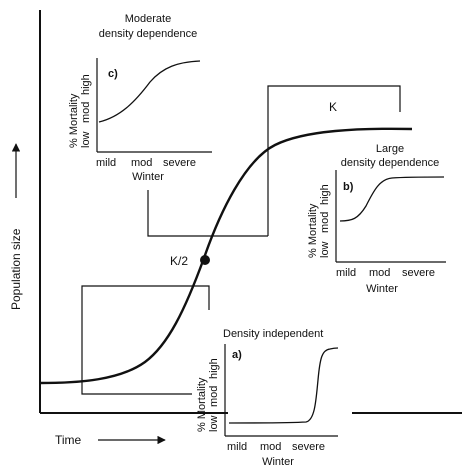 Image resolution: width=474 pixels, height=474 pixels. I want to click on inset-b-x-tick-mod: mod, so click(379, 273).